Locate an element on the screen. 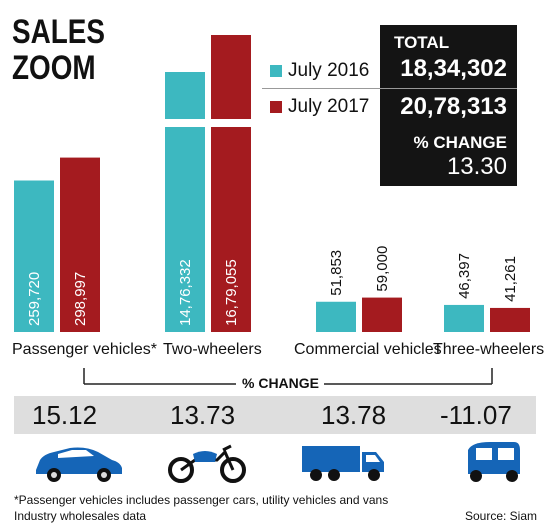 Image resolution: width=551 pixels, height=528 pixels. legend-swatch-2017 is located at coordinates (276, 107).